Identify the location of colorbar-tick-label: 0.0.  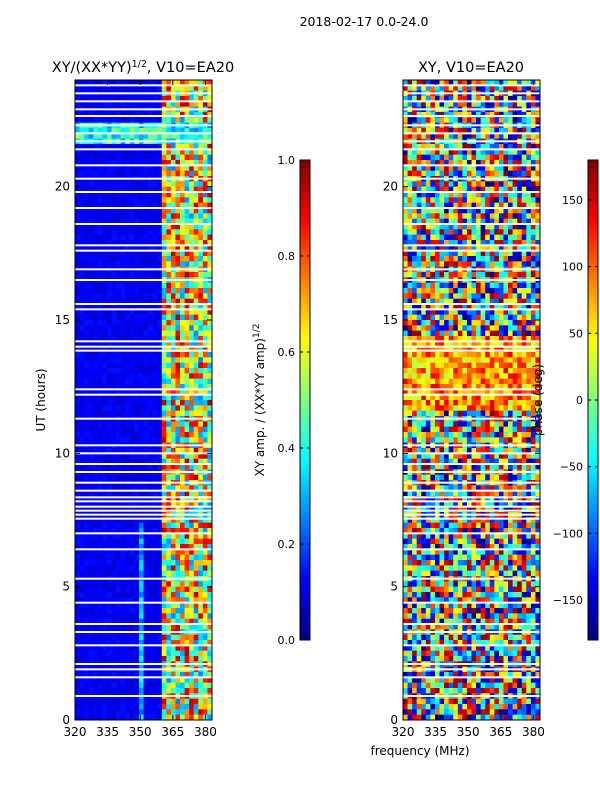
(287, 640).